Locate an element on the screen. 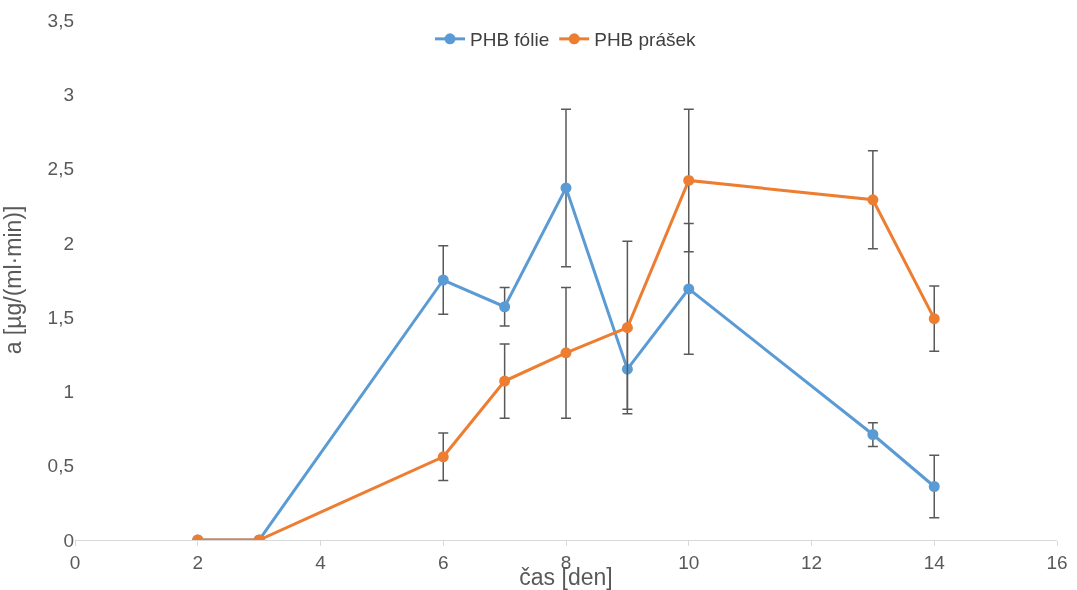 This screenshot has height=590, width=1077. y-tick-label: 0 is located at coordinates (68, 540).